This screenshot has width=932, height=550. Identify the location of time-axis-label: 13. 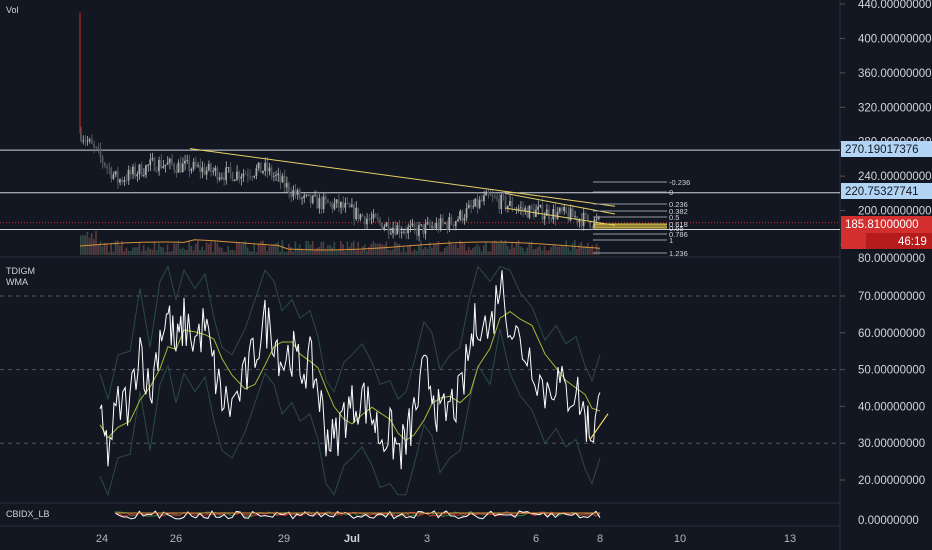
(790, 539).